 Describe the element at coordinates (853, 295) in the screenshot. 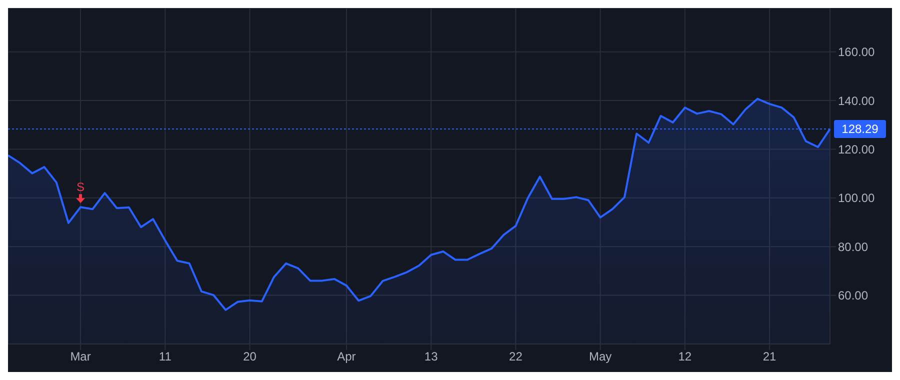

I see `y-tick-label: 60.00` at that location.